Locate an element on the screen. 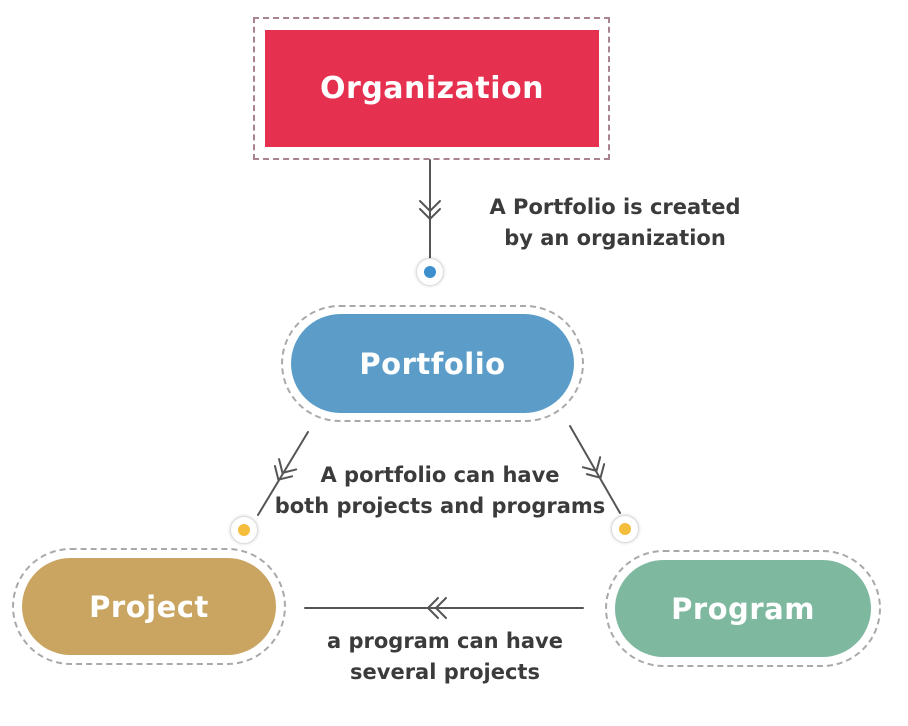 The image size is (908, 726). project-outline is located at coordinates (149, 606).